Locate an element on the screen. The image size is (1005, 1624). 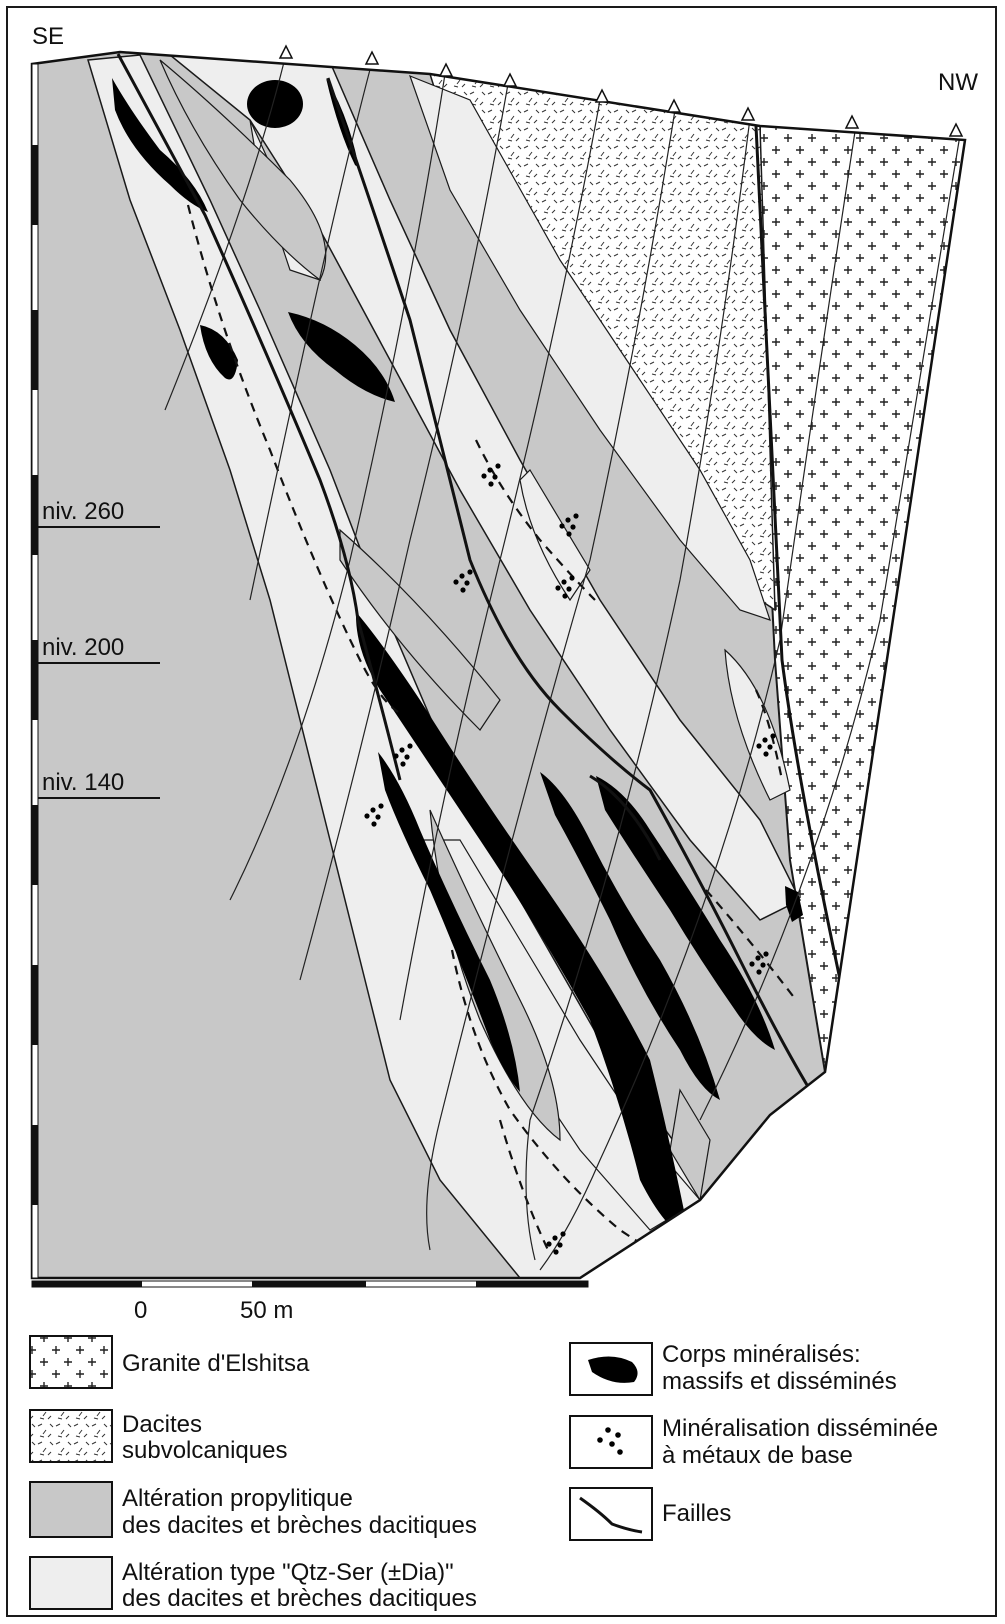
legend-swatches is located at coordinates (341, 1472).